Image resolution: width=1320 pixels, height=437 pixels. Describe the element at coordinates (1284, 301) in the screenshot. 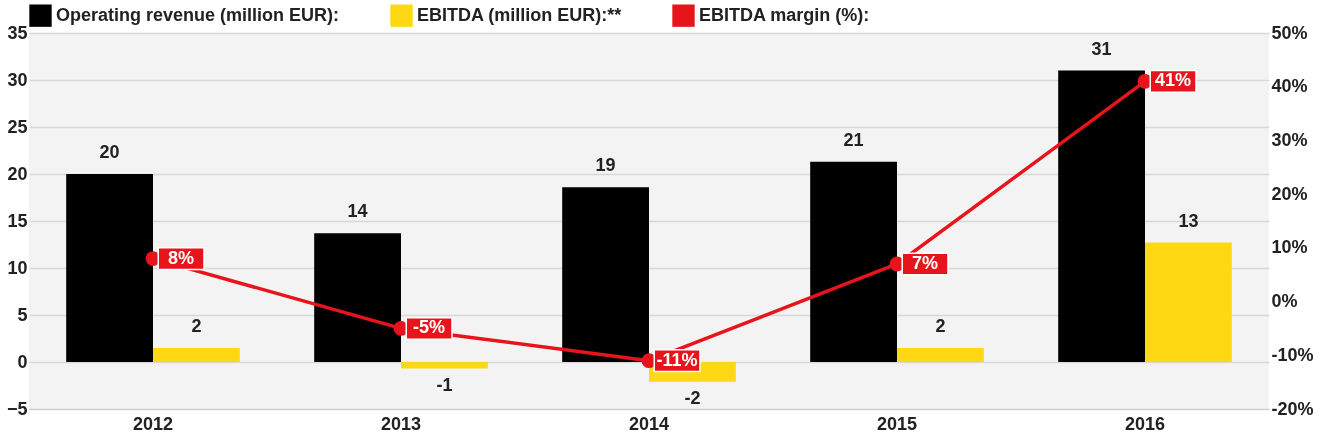

I see `y2-tick-label: 0%` at that location.